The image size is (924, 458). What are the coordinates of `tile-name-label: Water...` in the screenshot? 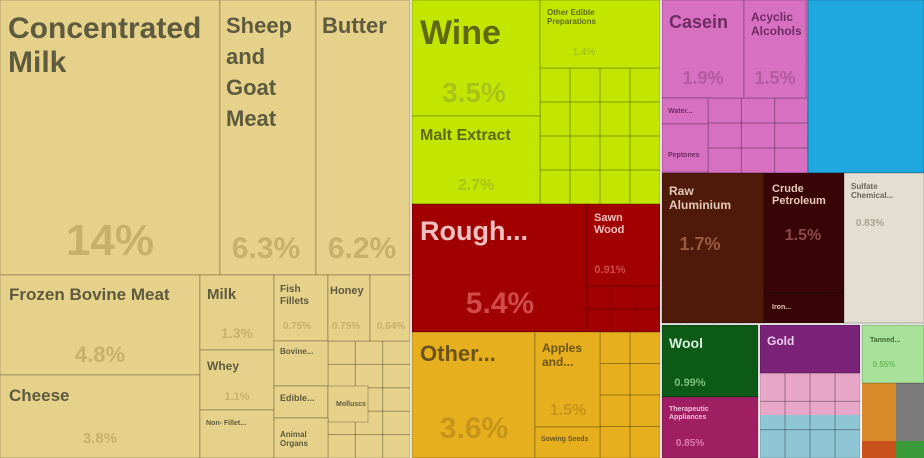 It's located at (680, 111).